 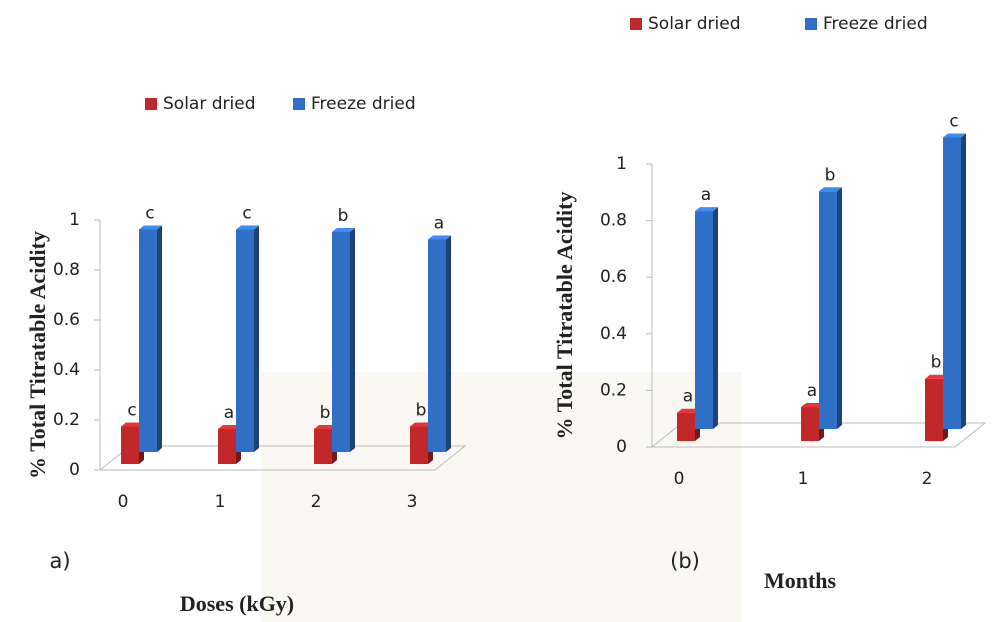 I want to click on x-axis-title: Doses (kGy), so click(x=237, y=603).